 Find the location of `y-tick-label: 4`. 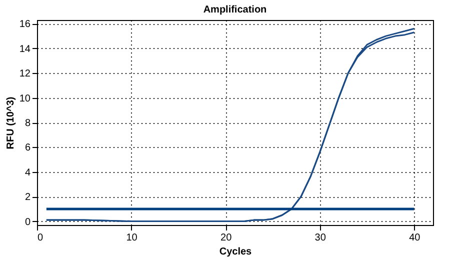

y-tick-label: 4 is located at coordinates (27, 172).